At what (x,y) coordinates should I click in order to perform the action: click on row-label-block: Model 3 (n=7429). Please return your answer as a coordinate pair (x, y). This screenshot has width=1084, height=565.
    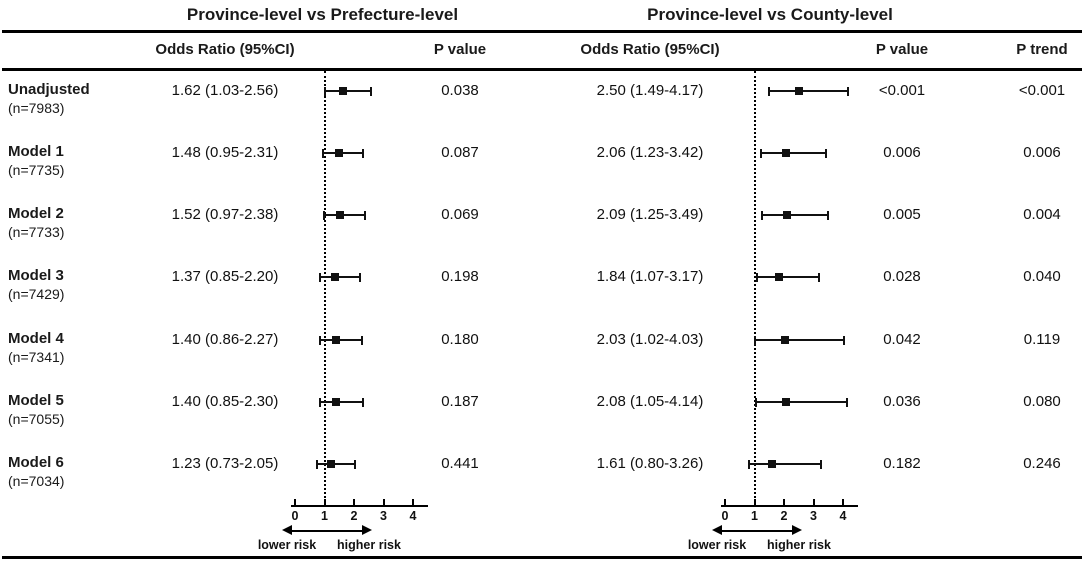
    Looking at the image, I should click on (36, 285).